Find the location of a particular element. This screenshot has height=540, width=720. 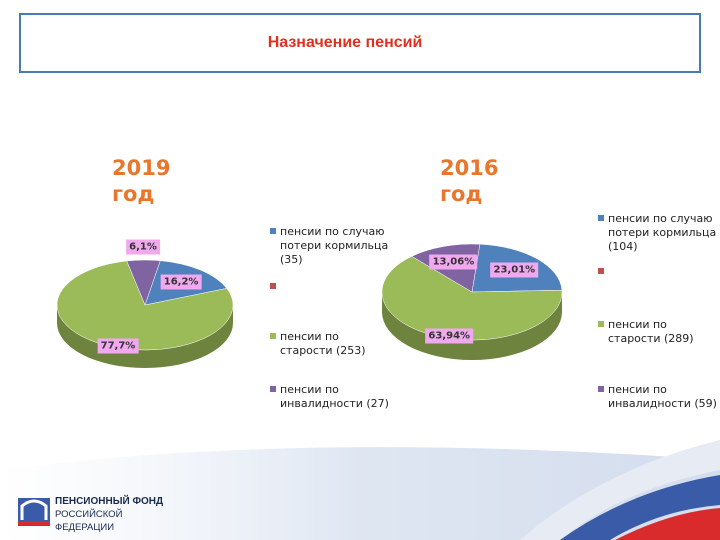

value-label: 16,2% is located at coordinates (181, 282).